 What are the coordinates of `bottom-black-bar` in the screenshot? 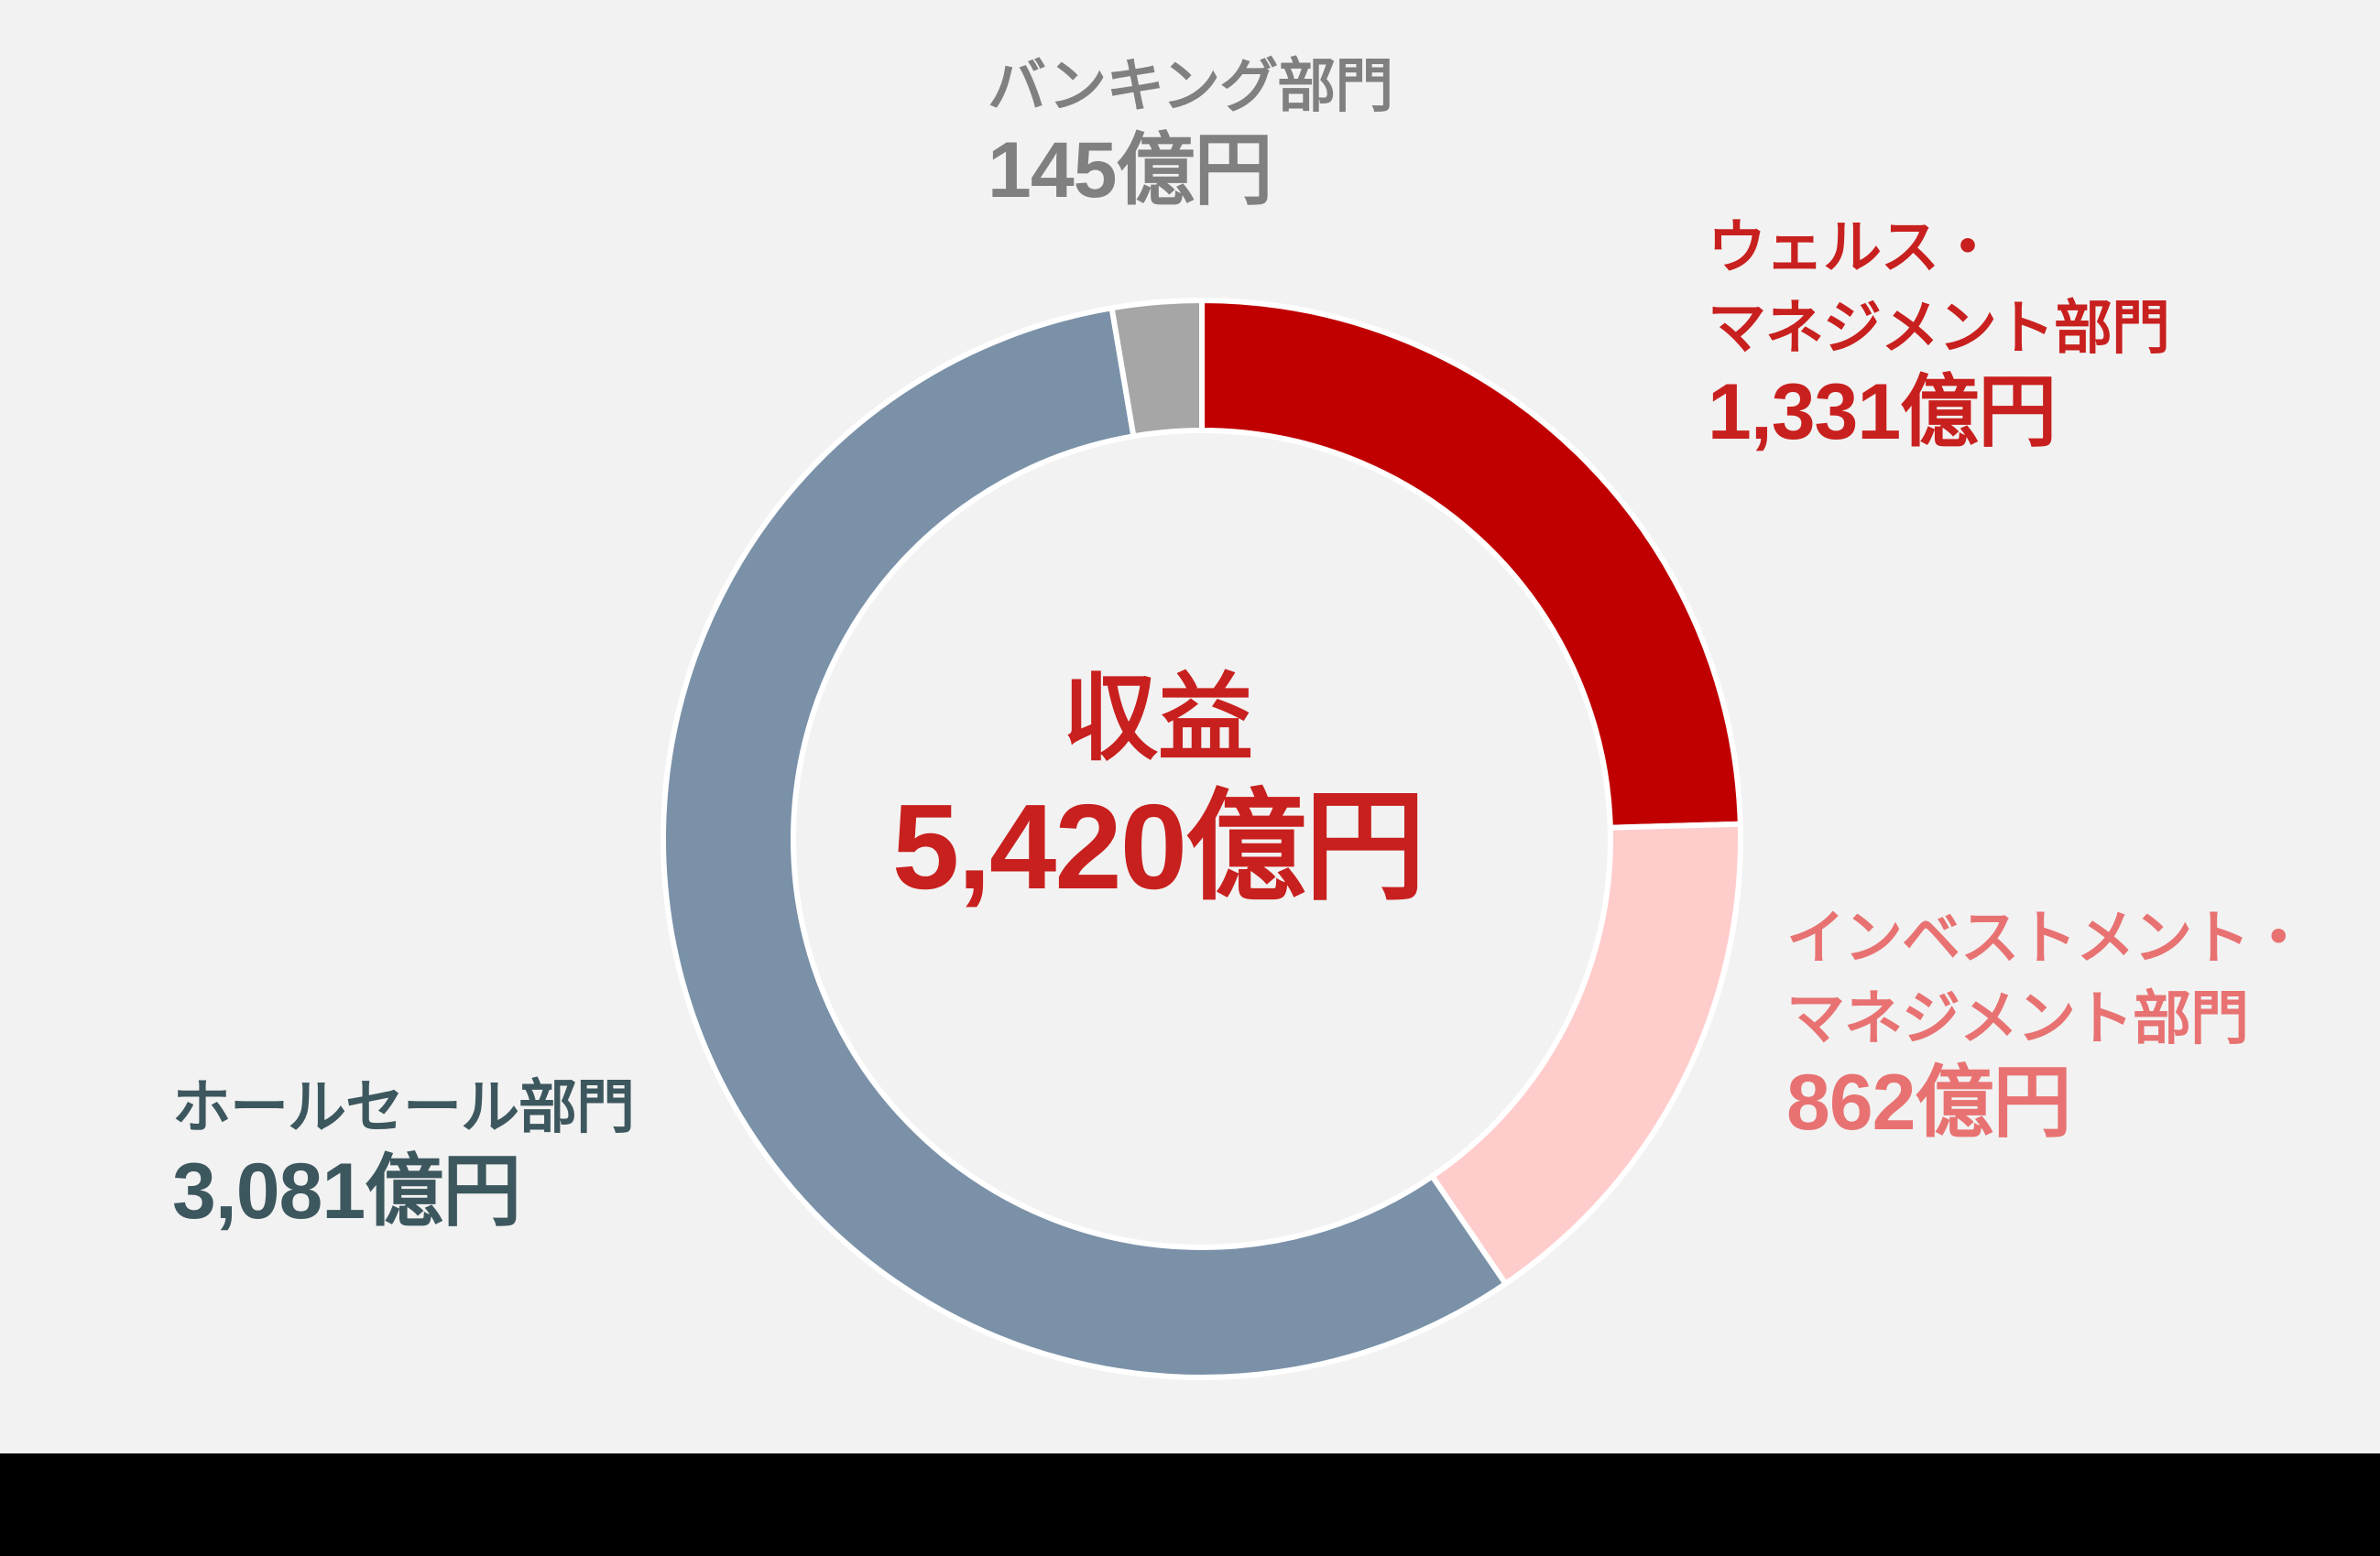 It's located at (1190, 1504).